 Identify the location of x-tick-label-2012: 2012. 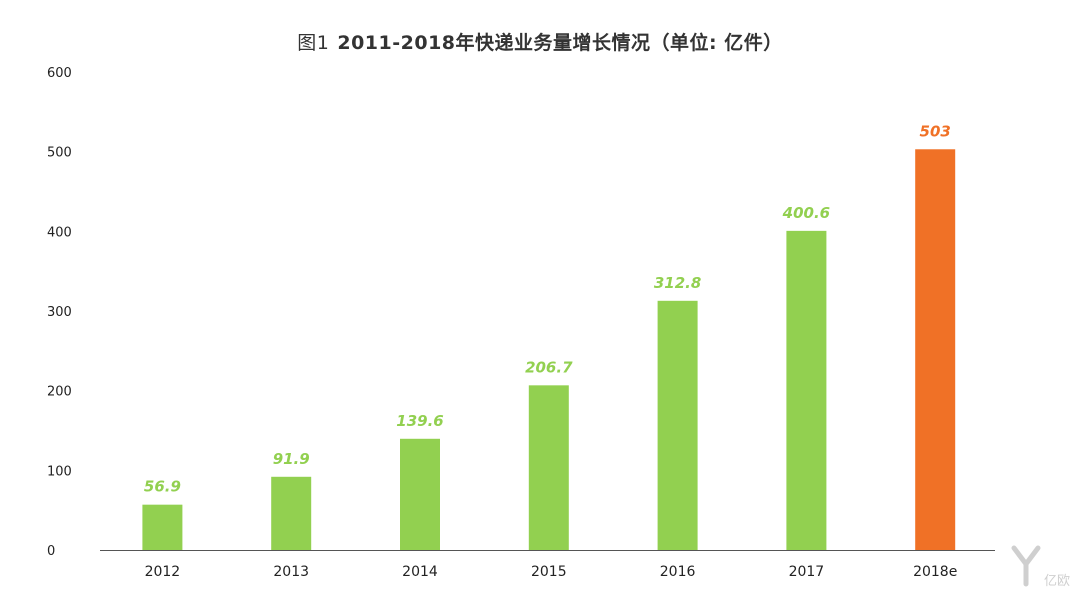
(163, 572).